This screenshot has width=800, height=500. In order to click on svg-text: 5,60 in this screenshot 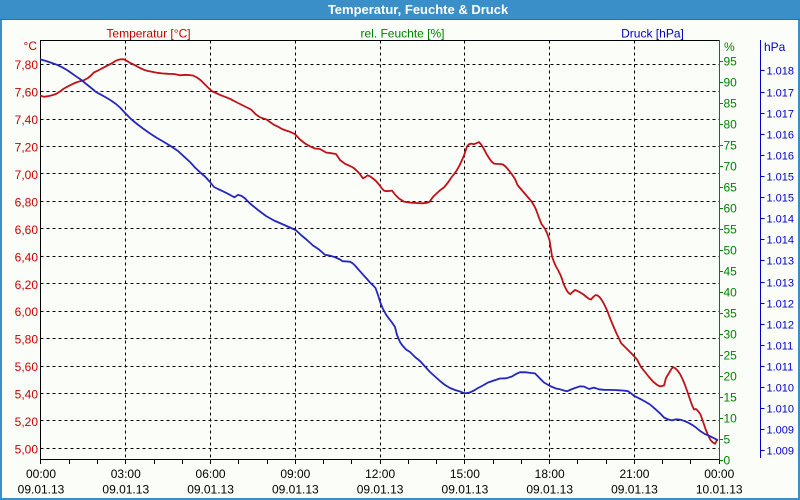, I will do `click(27, 367)`.